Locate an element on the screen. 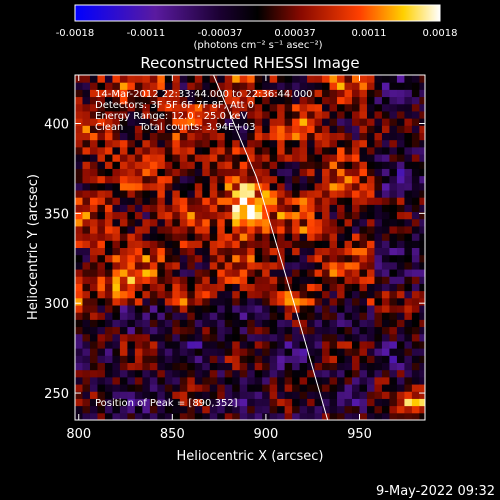 The image size is (500, 500). y-tick-label: 350 is located at coordinates (56, 214).